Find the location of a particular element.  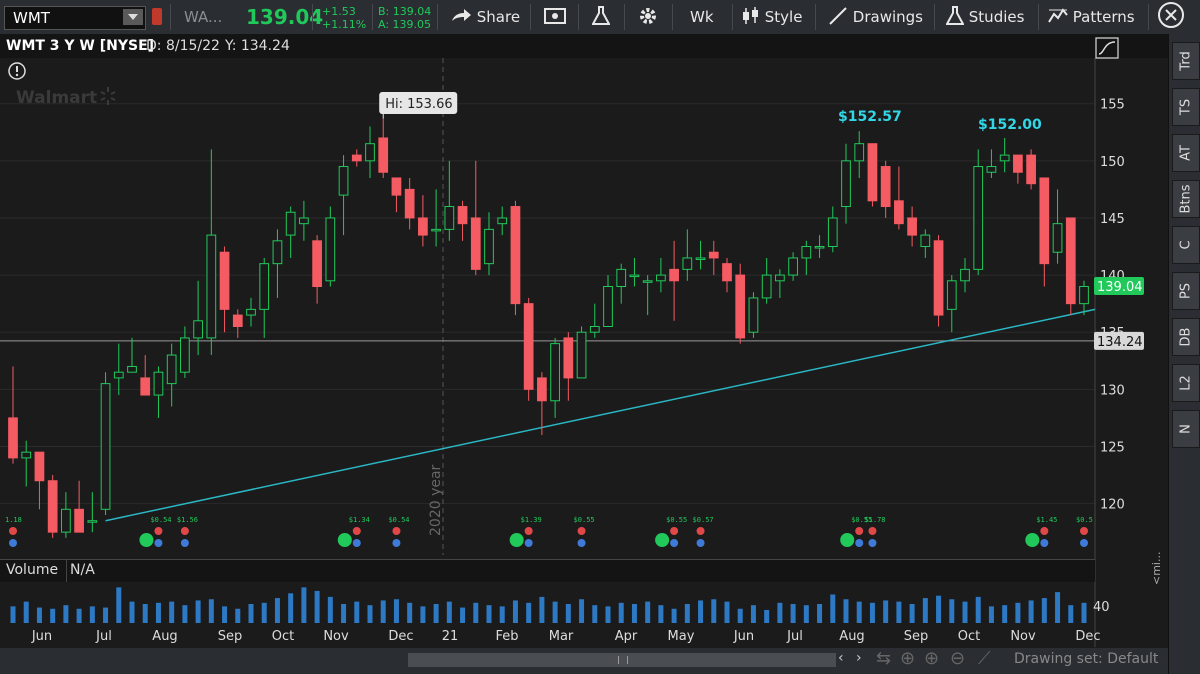

zoom-out-icon: ⊖ is located at coordinates (958, 658).